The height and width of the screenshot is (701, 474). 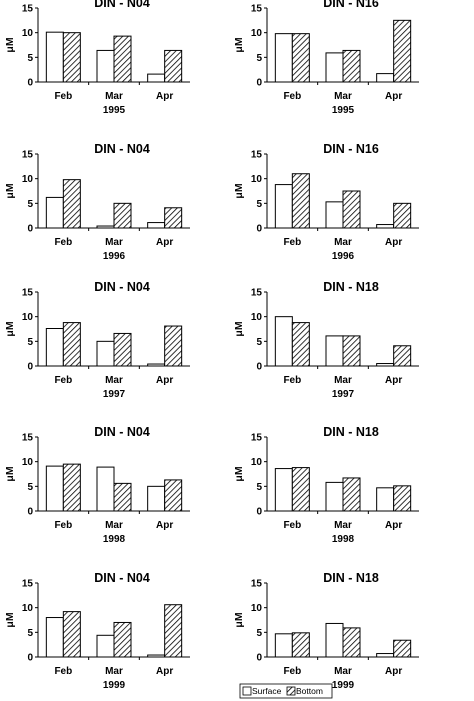 I want to click on x-axis-label-year: 1995, so click(x=343, y=110).